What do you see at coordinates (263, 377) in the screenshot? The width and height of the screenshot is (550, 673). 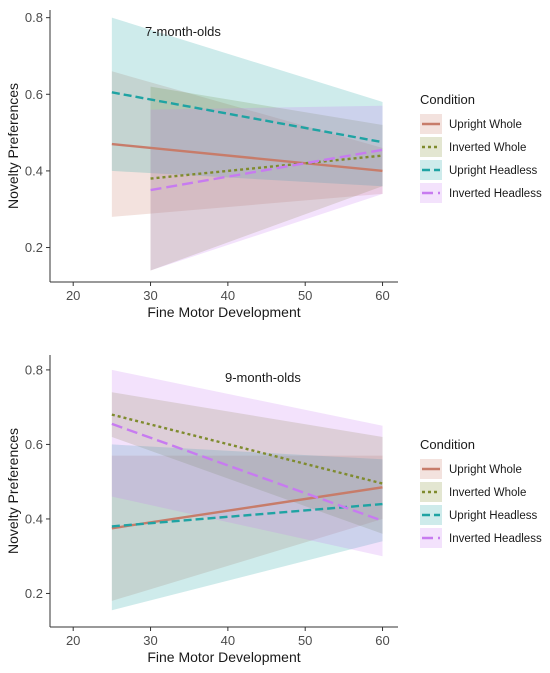 I see `panel-title: 9-month-olds` at bounding box center [263, 377].